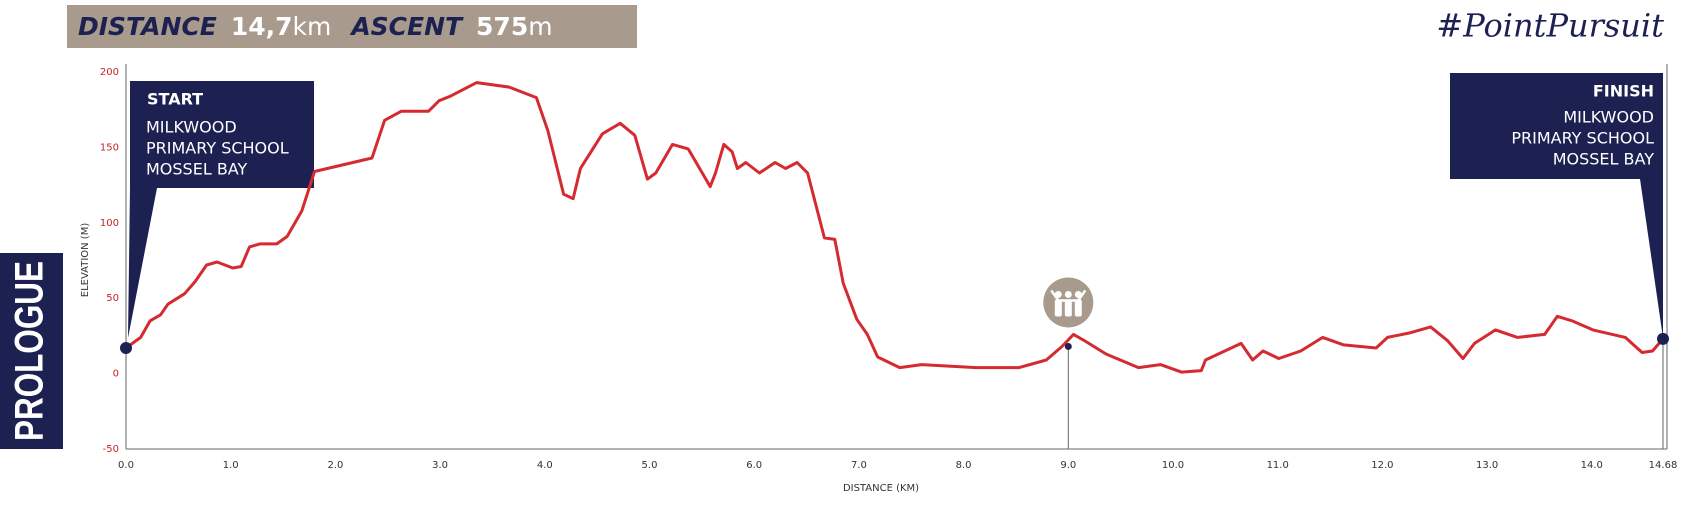 The height and width of the screenshot is (511, 1700). What do you see at coordinates (1278, 465) in the screenshot?
I see `x-tick-label: 11.0` at bounding box center [1278, 465].